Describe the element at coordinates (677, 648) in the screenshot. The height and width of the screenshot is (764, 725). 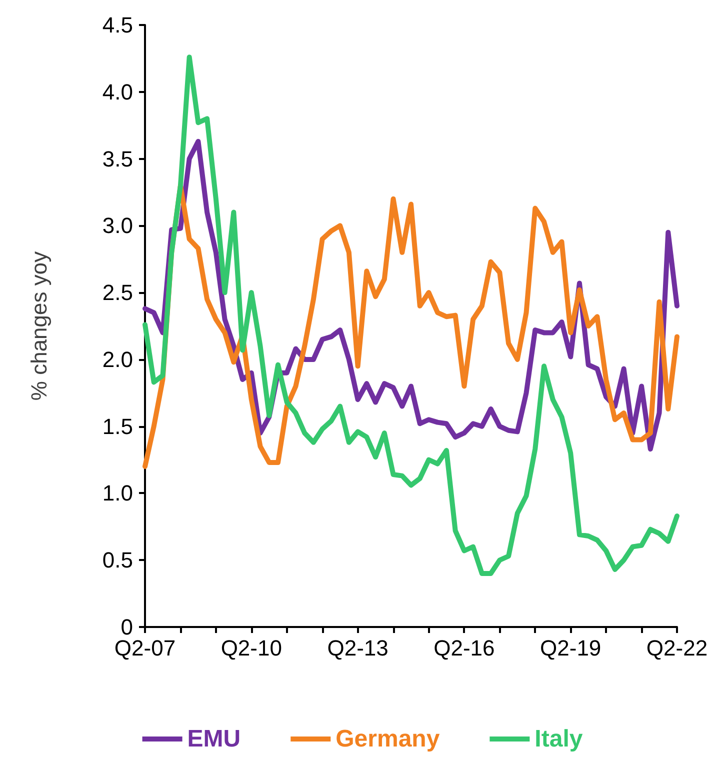
I see `x-tick-label: Q2-22` at that location.